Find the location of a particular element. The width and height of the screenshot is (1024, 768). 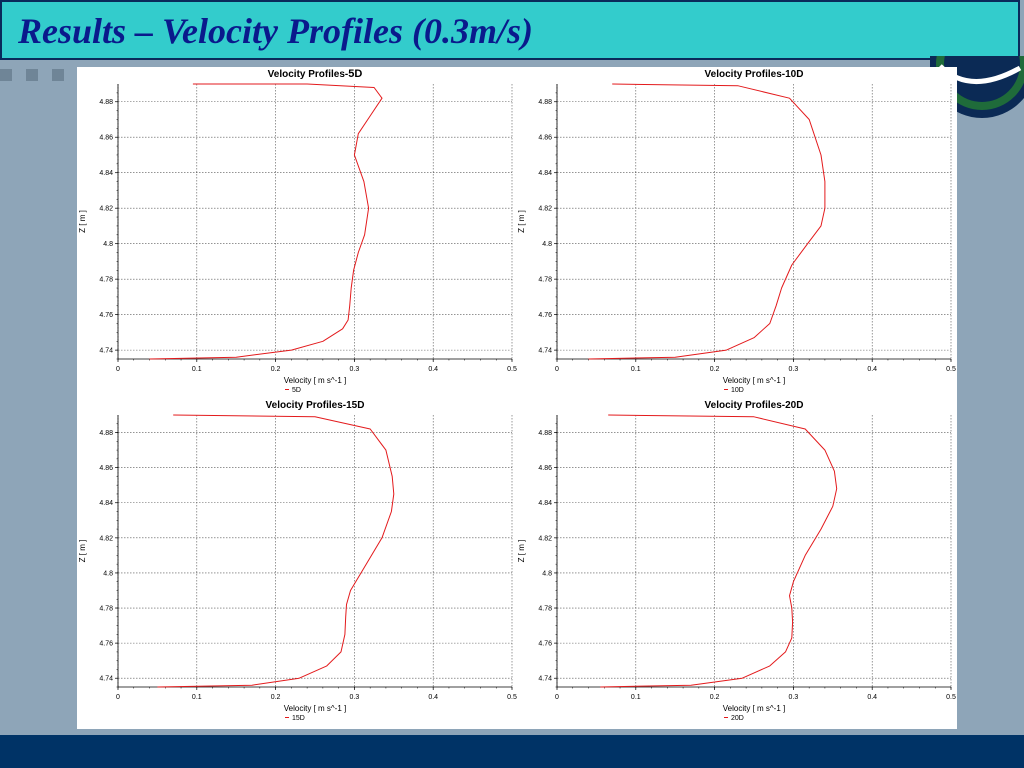

chart-title: Velocity Profiles-10D is located at coordinates (754, 74).